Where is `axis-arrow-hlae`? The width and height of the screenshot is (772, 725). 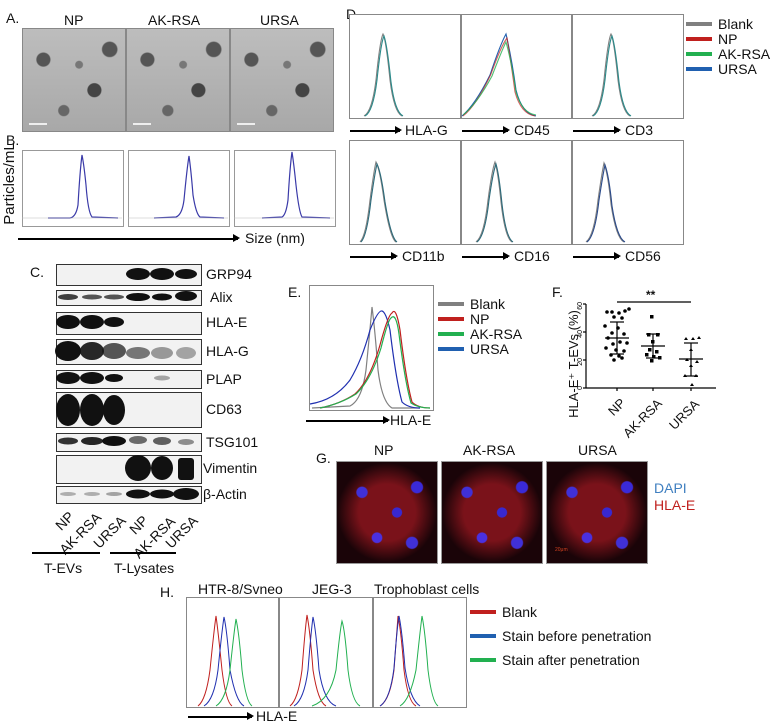 axis-arrow-hlae is located at coordinates (348, 420).